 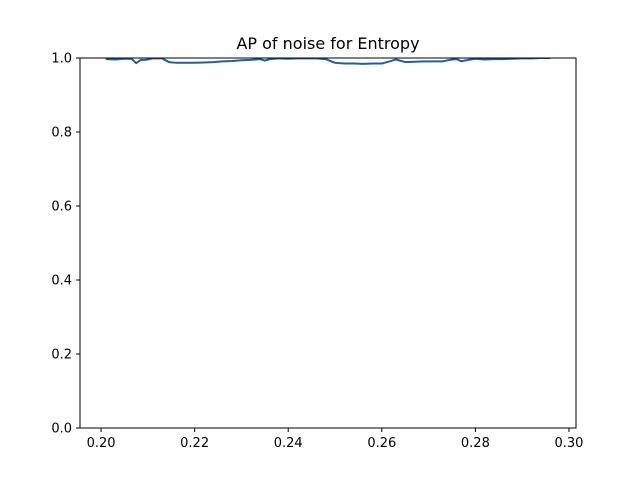 I want to click on x-tick-label: 0.30, so click(x=569, y=443).